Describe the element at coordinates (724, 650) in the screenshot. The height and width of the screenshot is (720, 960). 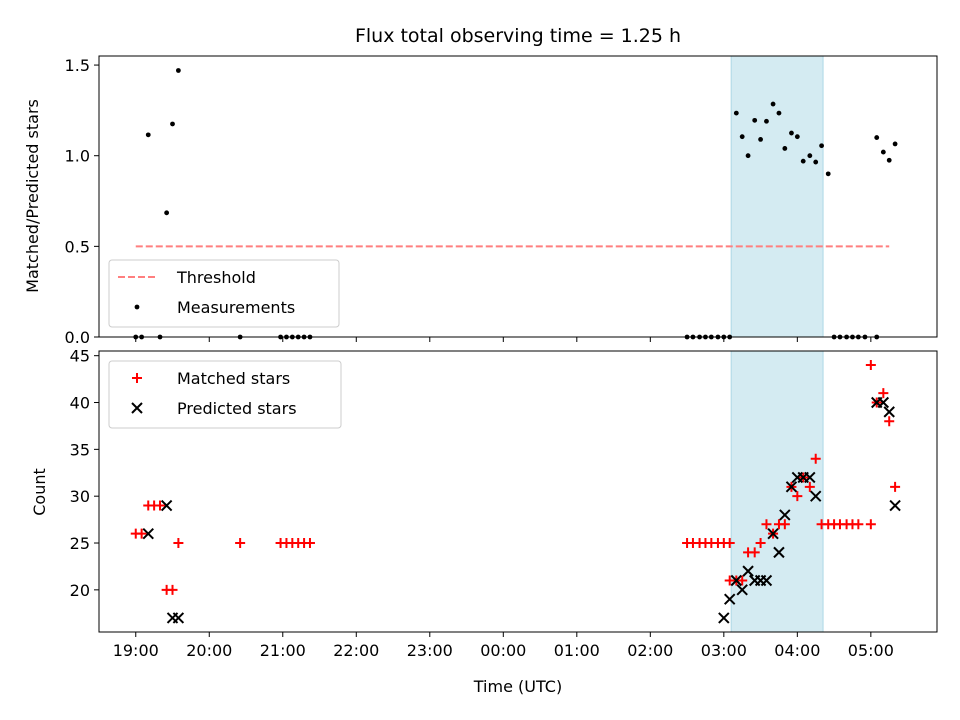
I see `x-tick-label: 03:00` at that location.